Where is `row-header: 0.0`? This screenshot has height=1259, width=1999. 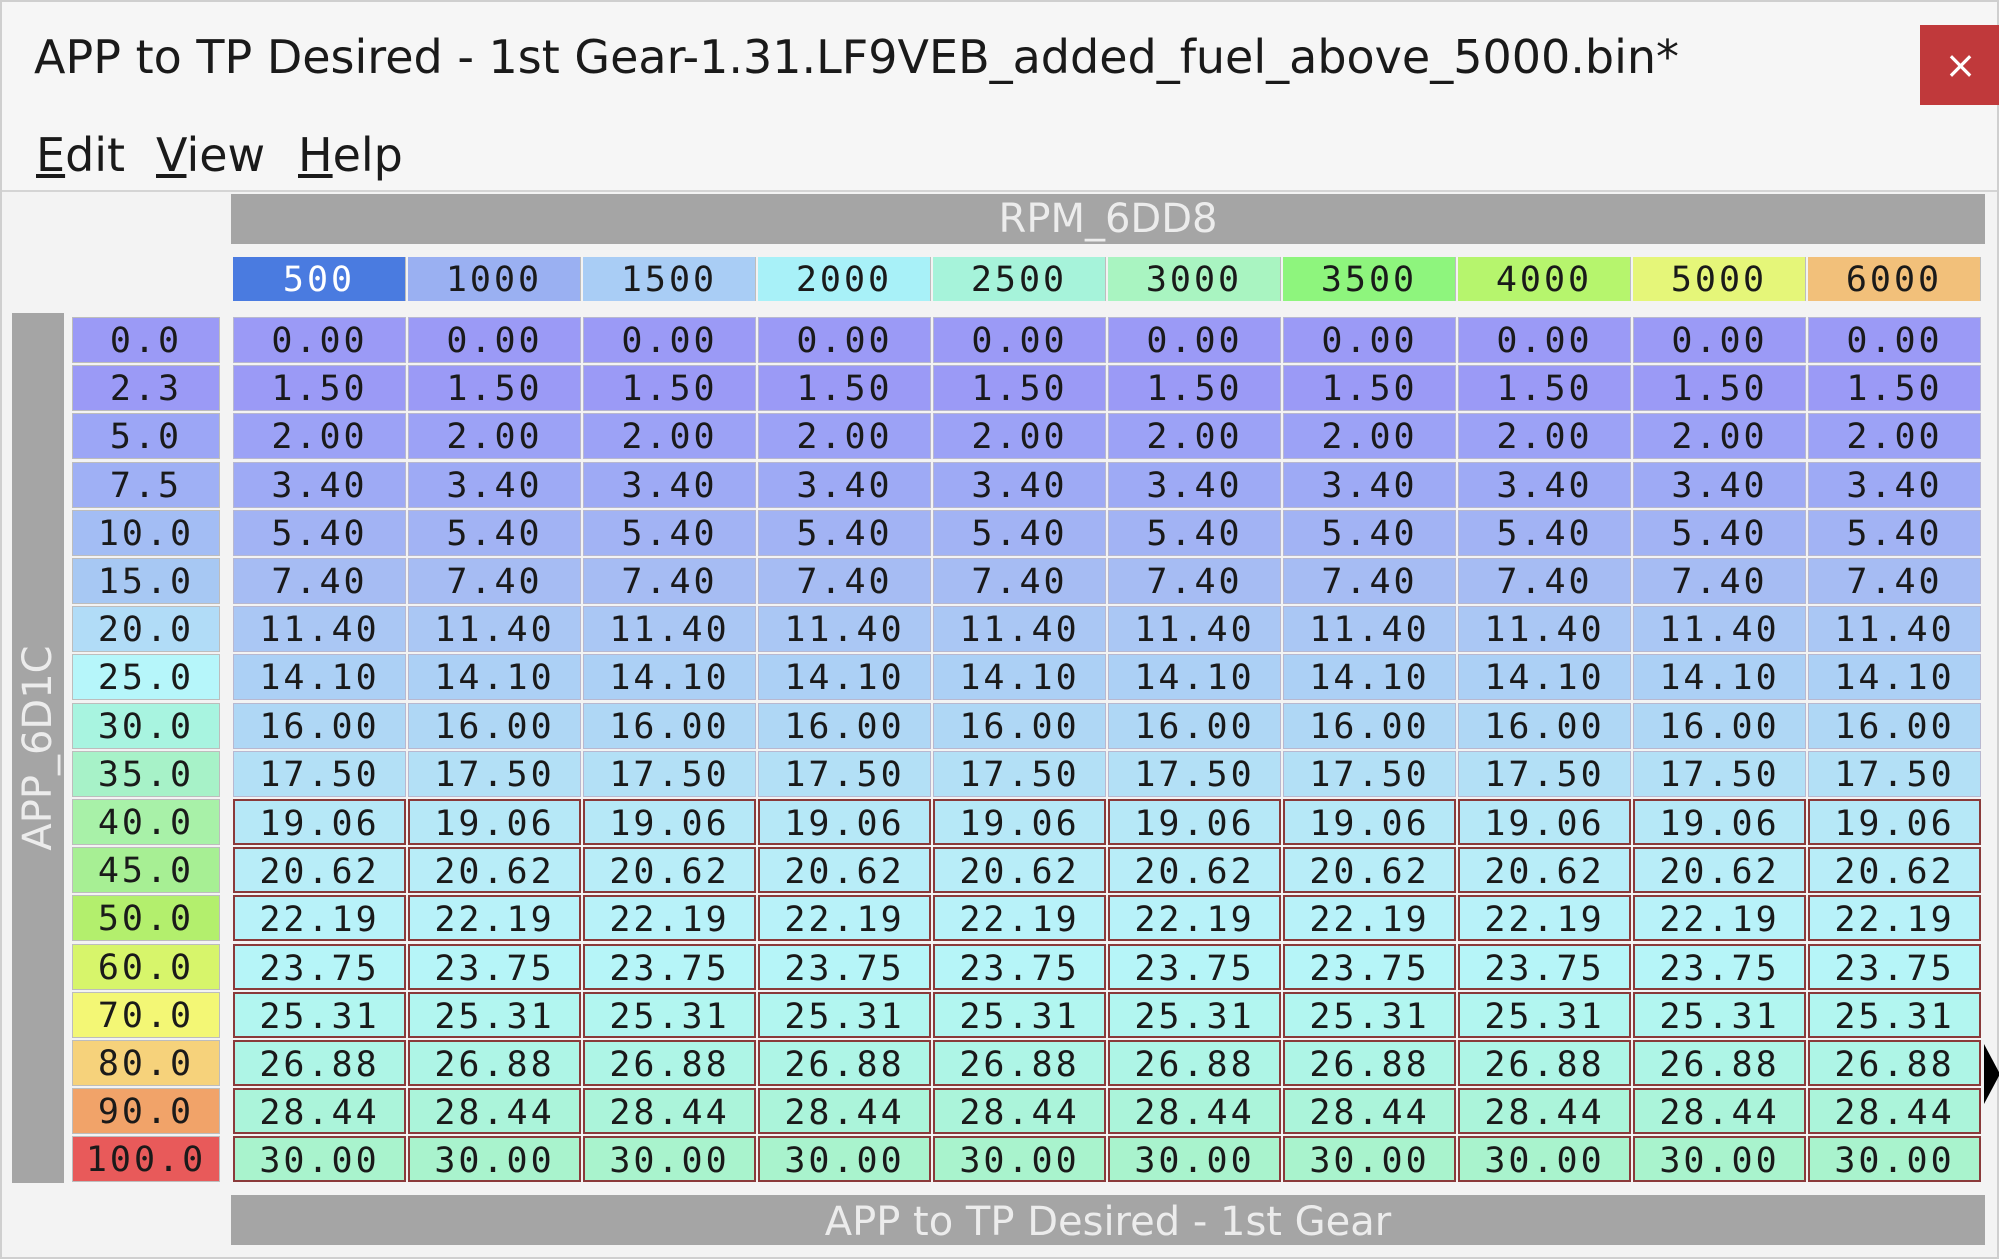 row-header: 0.0 is located at coordinates (146, 340).